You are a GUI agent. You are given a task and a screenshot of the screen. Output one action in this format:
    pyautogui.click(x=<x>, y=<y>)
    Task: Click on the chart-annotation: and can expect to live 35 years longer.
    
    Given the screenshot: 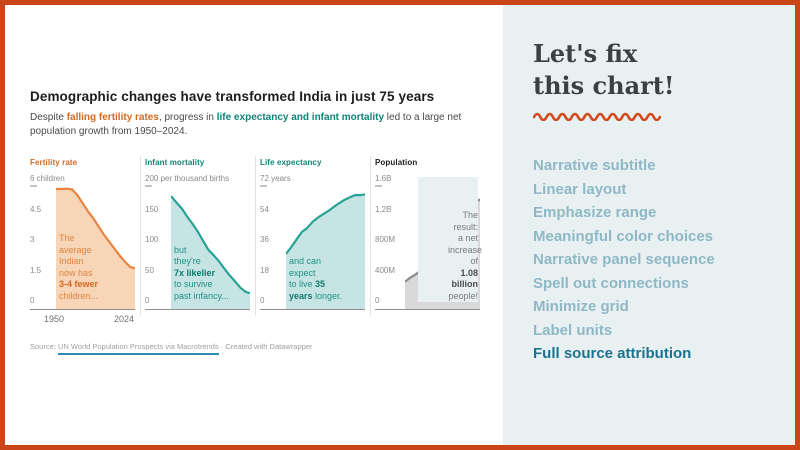 What is the action you would take?
    pyautogui.click(x=320, y=279)
    